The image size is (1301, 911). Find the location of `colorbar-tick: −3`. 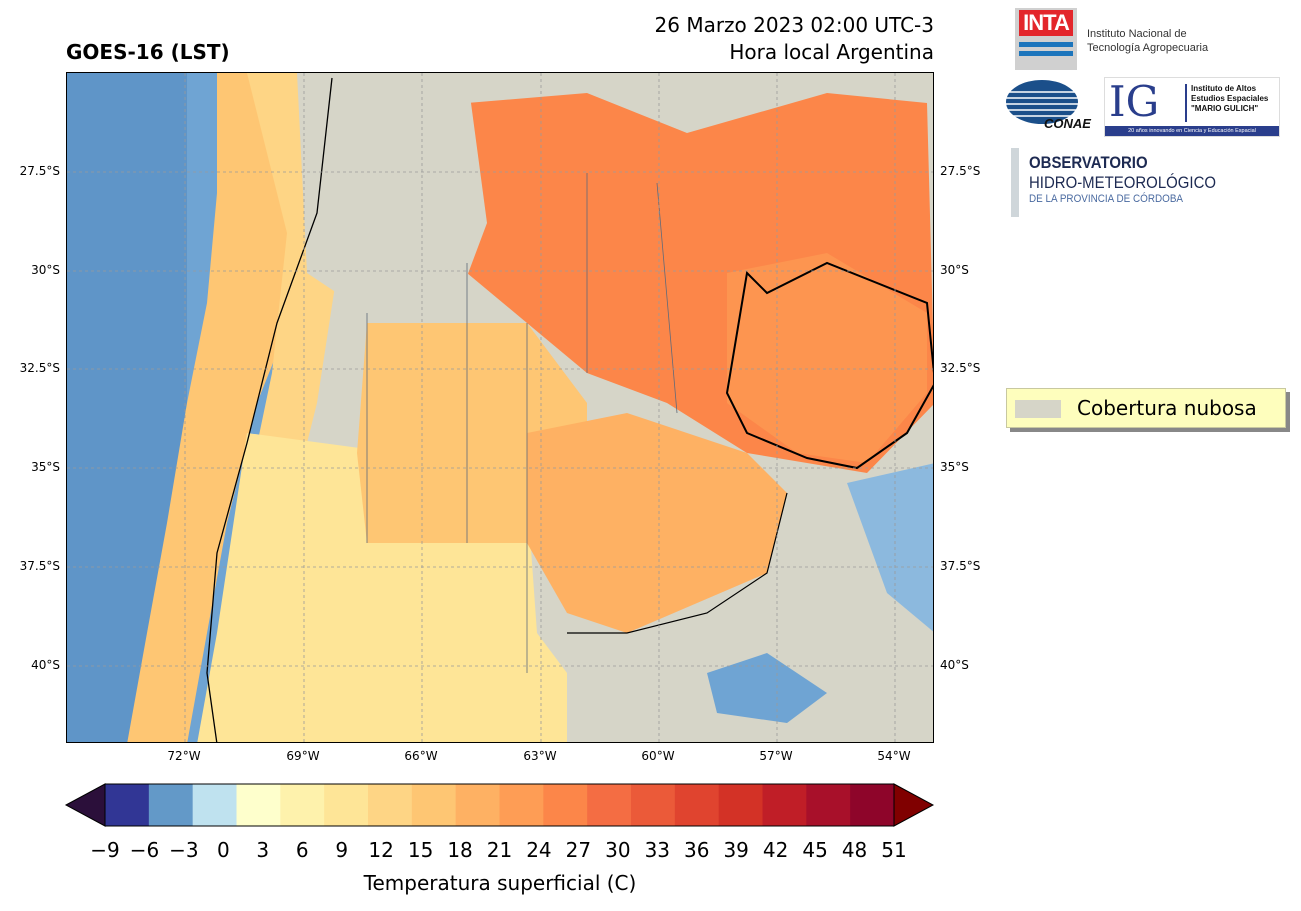

colorbar-tick: −3 is located at coordinates (184, 850).